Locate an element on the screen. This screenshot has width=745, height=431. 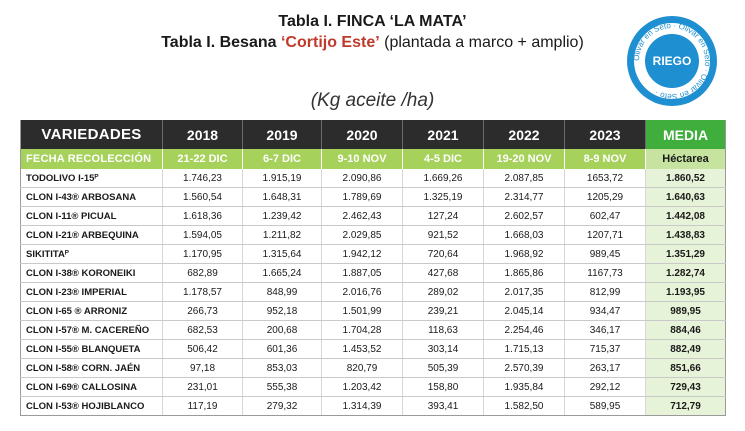
yield-cell: 2.087,85 is located at coordinates (524, 178).